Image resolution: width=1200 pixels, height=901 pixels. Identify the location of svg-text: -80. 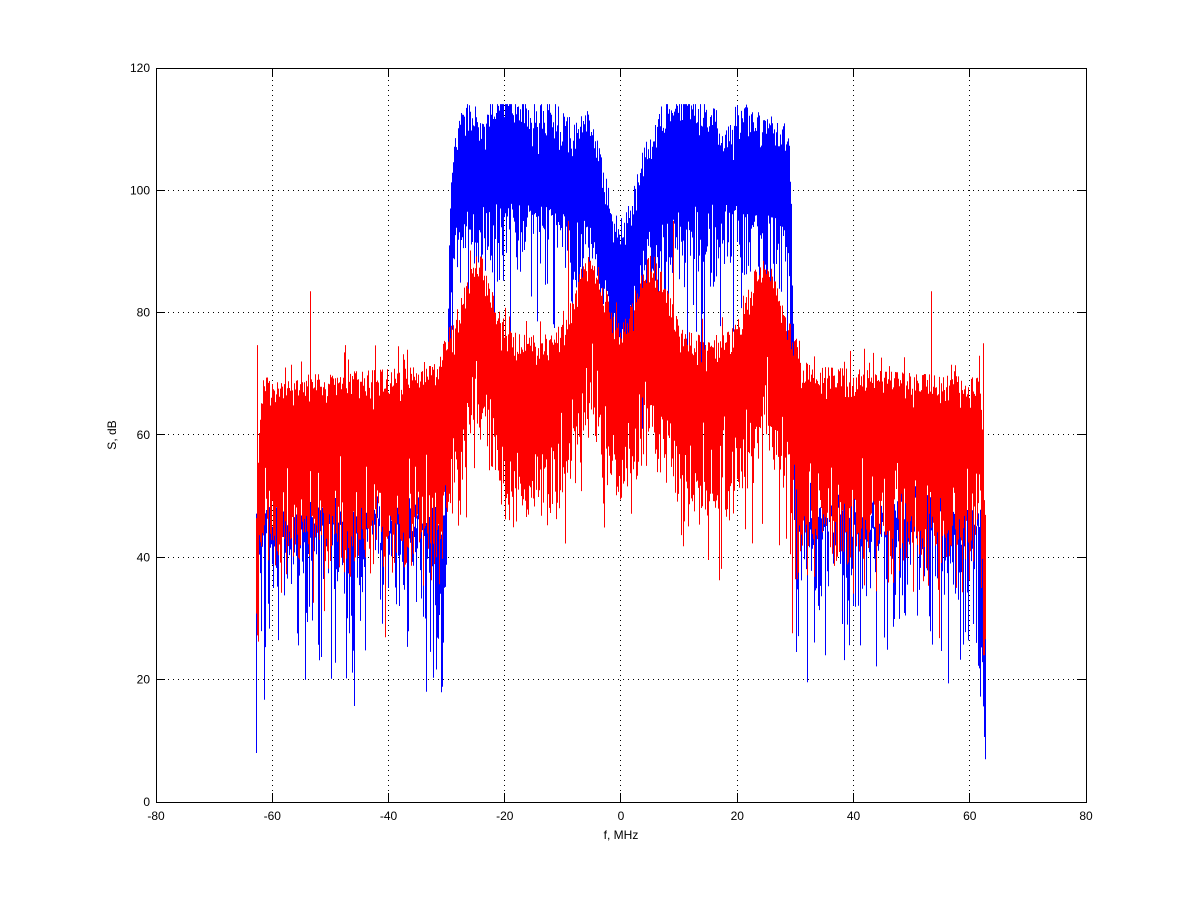
(156, 816).